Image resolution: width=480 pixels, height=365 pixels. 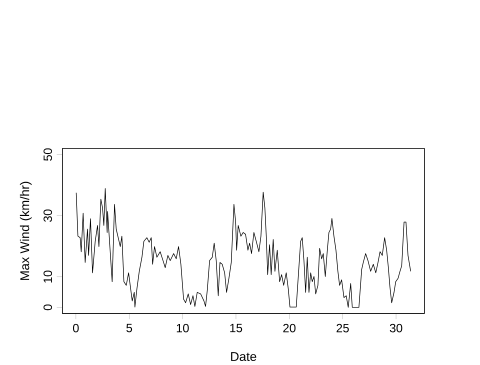 I want to click on y-tick-label: 0, so click(x=48, y=307).